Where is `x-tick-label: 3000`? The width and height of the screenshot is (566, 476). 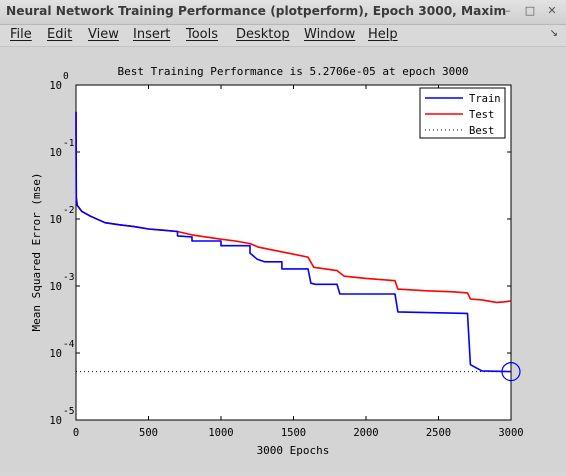
x-tick-label: 3000 is located at coordinates (510, 433).